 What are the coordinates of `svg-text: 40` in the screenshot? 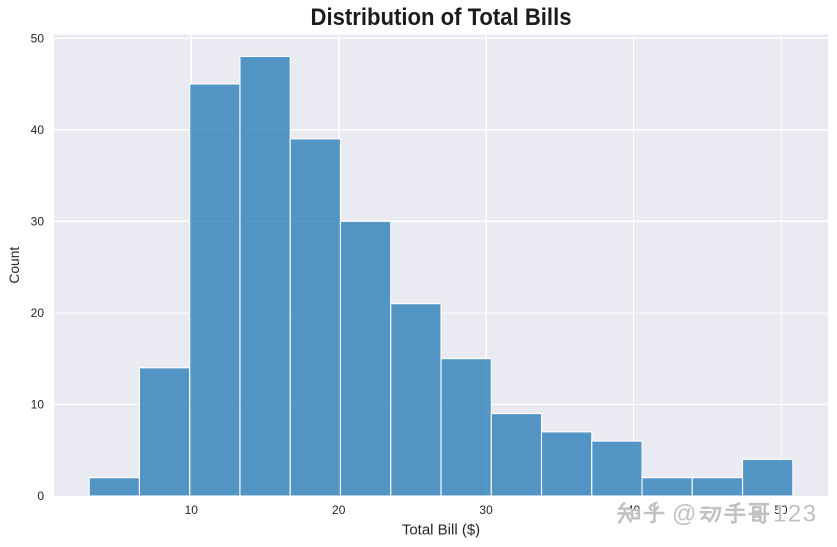 It's located at (38, 130).